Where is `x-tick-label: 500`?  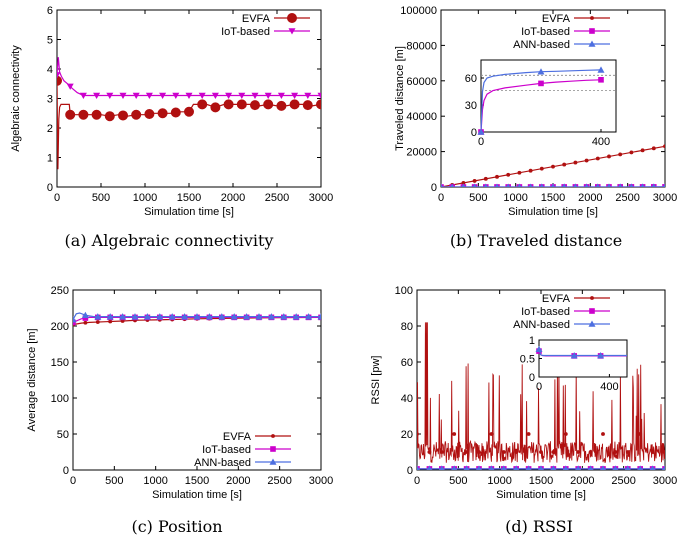
x-tick-label: 500 is located at coordinates (478, 198).